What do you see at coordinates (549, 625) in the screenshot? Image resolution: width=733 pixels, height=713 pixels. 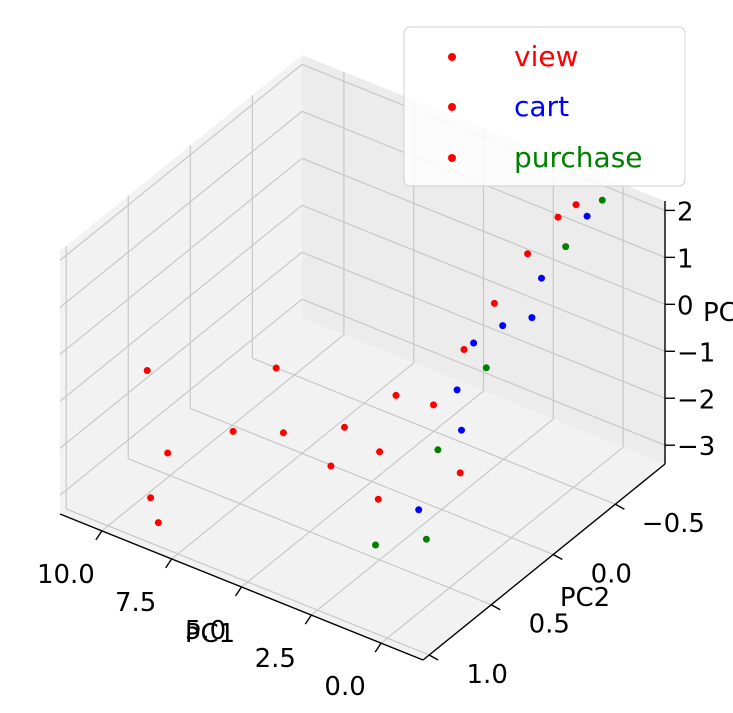 I see `y-tick-label: 0.5` at bounding box center [549, 625].